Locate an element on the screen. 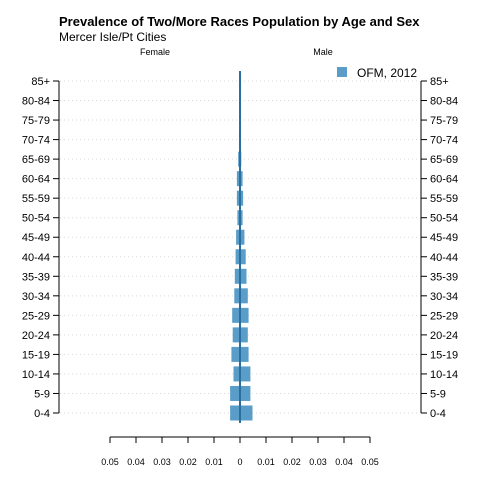 This screenshot has height=480, width=480. right-tick-label-35-39: 35-39 is located at coordinates (444, 277).